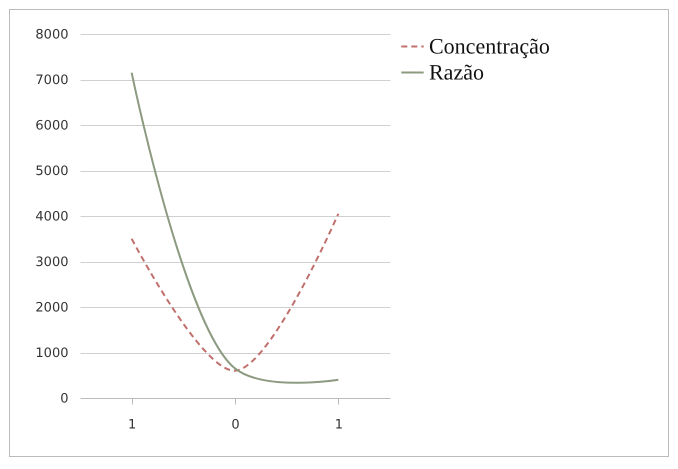  Describe the element at coordinates (51, 35) in the screenshot. I see `y-tick-label: 8000` at that location.